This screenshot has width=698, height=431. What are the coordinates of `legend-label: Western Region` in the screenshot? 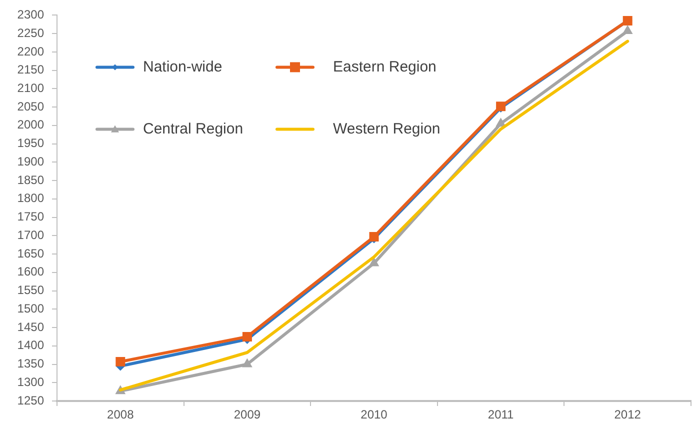 It's located at (386, 129).